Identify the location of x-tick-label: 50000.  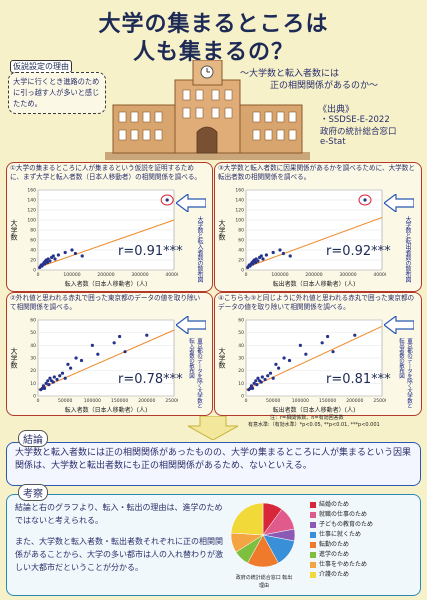
(65, 401).